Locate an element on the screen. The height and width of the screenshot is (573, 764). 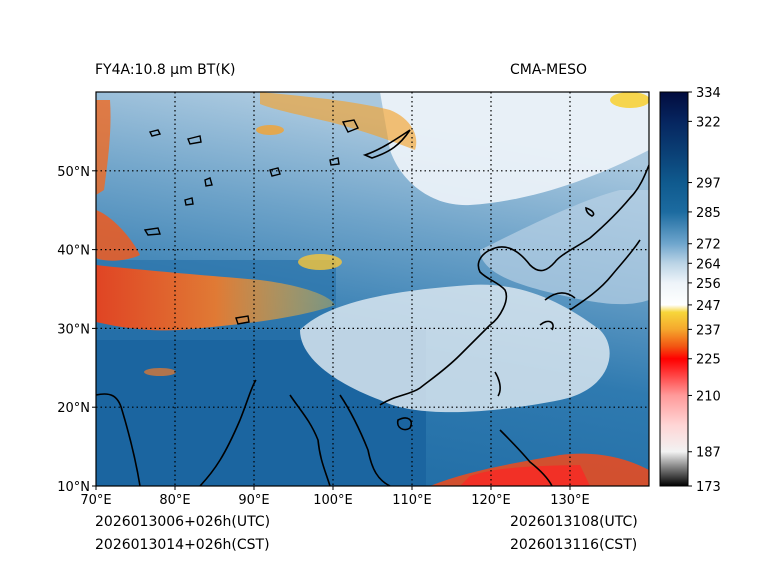
lon-tick-label: 110°E is located at coordinates (412, 500).